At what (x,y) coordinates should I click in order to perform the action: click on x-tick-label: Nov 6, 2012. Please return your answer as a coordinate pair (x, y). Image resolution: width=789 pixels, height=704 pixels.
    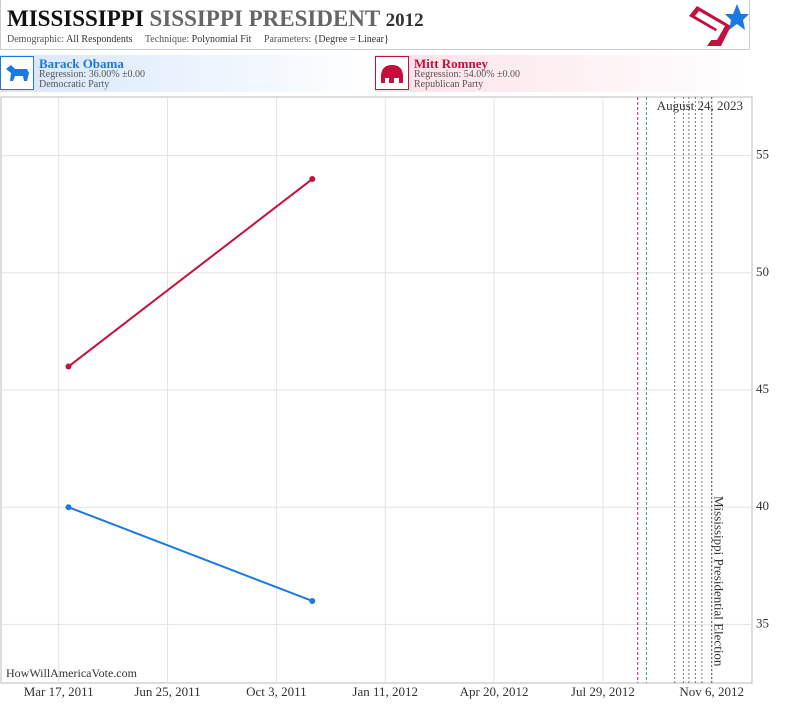
    Looking at the image, I should click on (711, 691).